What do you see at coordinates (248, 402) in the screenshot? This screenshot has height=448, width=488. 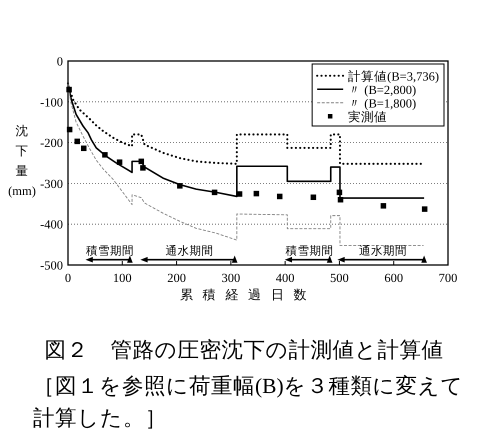 I see `text: ［図１を参照に荷重幅(B)を３種類に変えて計算した。］` at bounding box center [248, 402].